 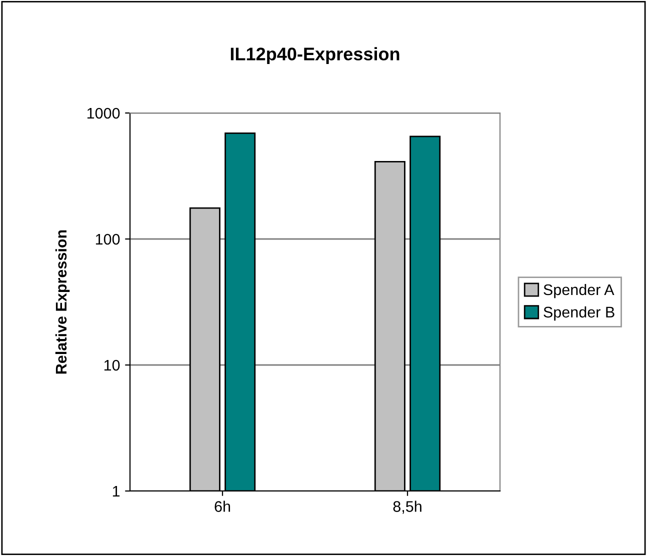 What do you see at coordinates (407, 507) in the screenshot?
I see `x-tick-label: 8,5h` at bounding box center [407, 507].